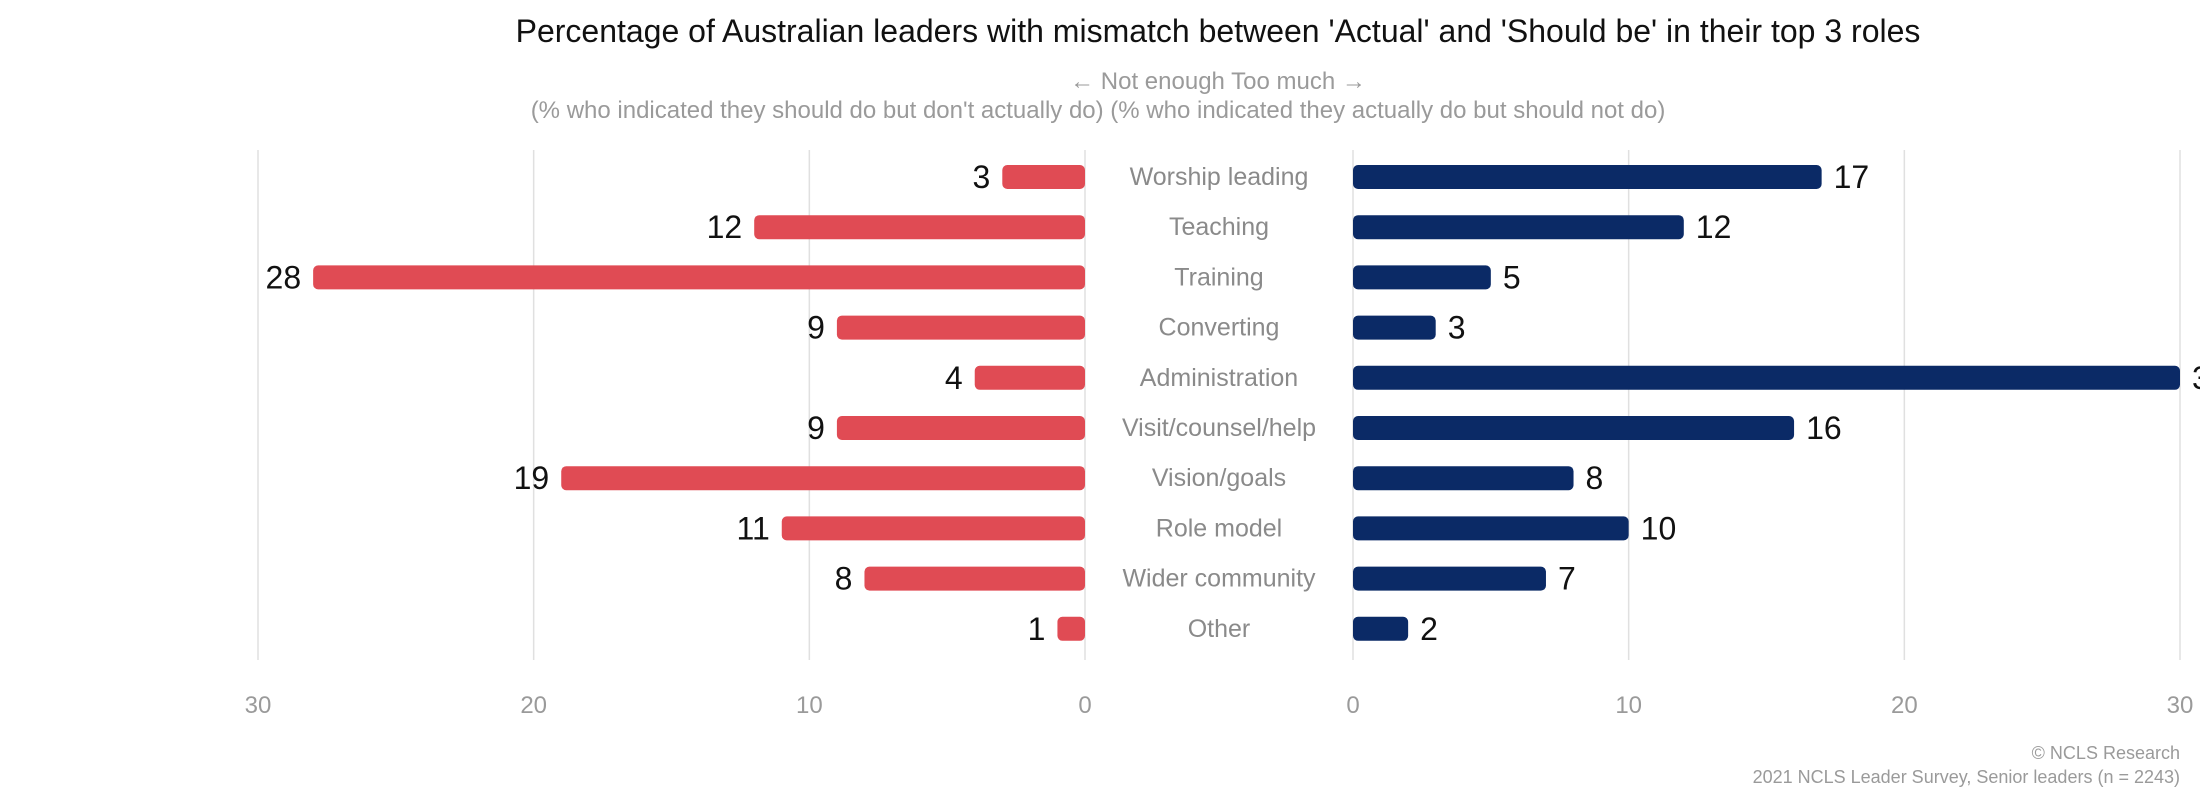  I want to click on left-bar-value-label: 19, so click(532, 478).